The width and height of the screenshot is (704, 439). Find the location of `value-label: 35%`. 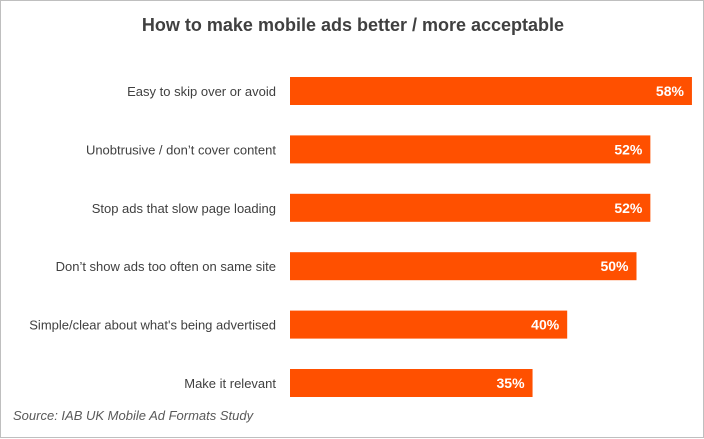

value-label: 35% is located at coordinates (511, 383).